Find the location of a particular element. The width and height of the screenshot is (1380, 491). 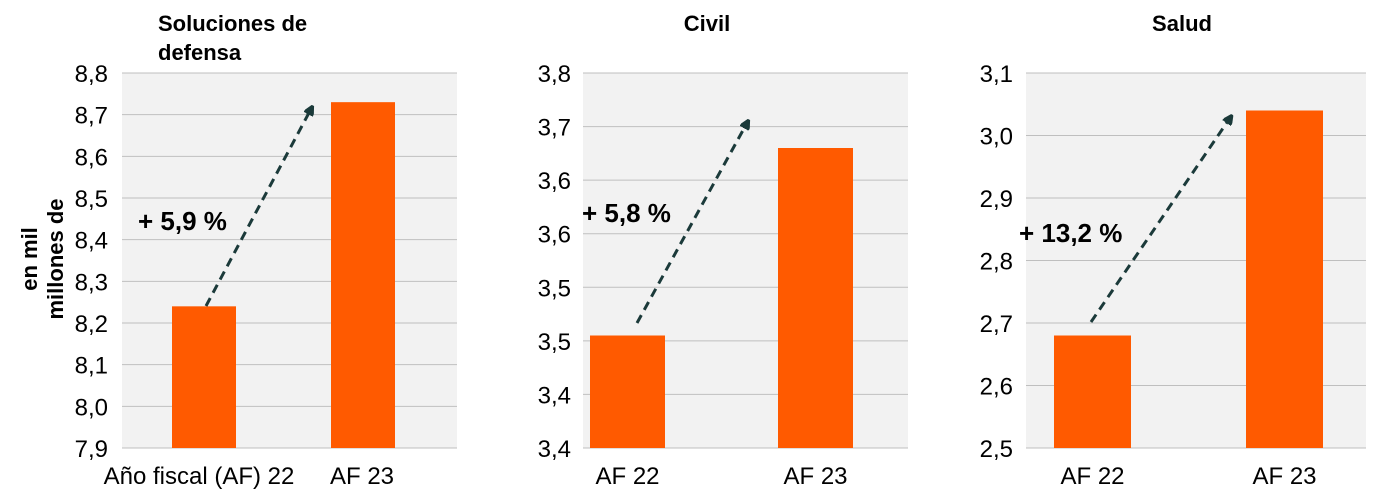

y-axis-label-line: en mil is located at coordinates (29, 259).